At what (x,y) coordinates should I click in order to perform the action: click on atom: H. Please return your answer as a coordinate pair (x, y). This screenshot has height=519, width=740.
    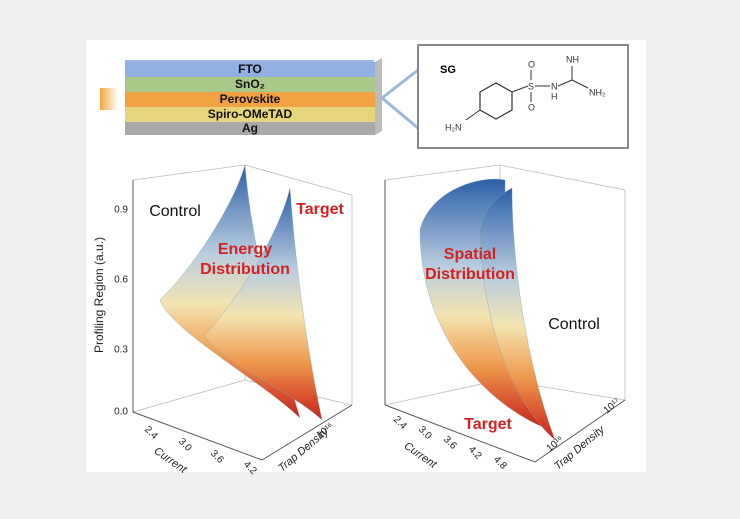
    Looking at the image, I should click on (554, 96).